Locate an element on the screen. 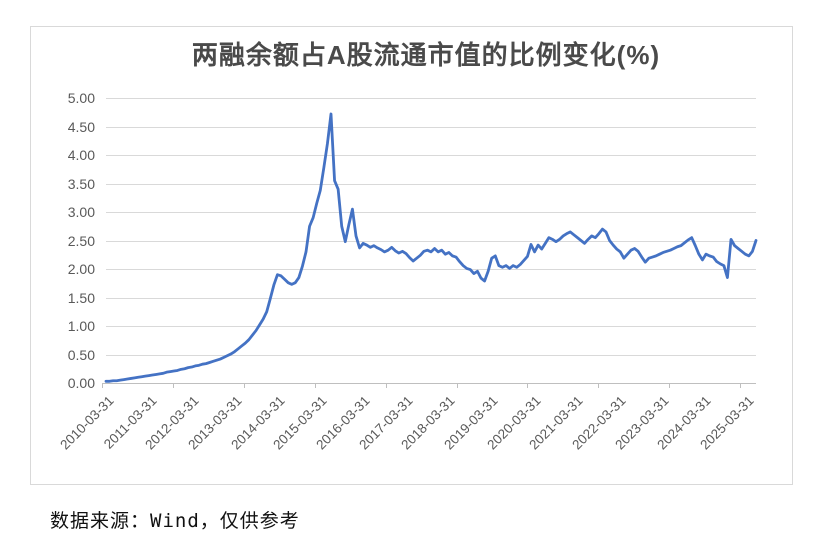 The image size is (822, 544). source-note: 数据来源：Wind，仅供参考 is located at coordinates (175, 521).